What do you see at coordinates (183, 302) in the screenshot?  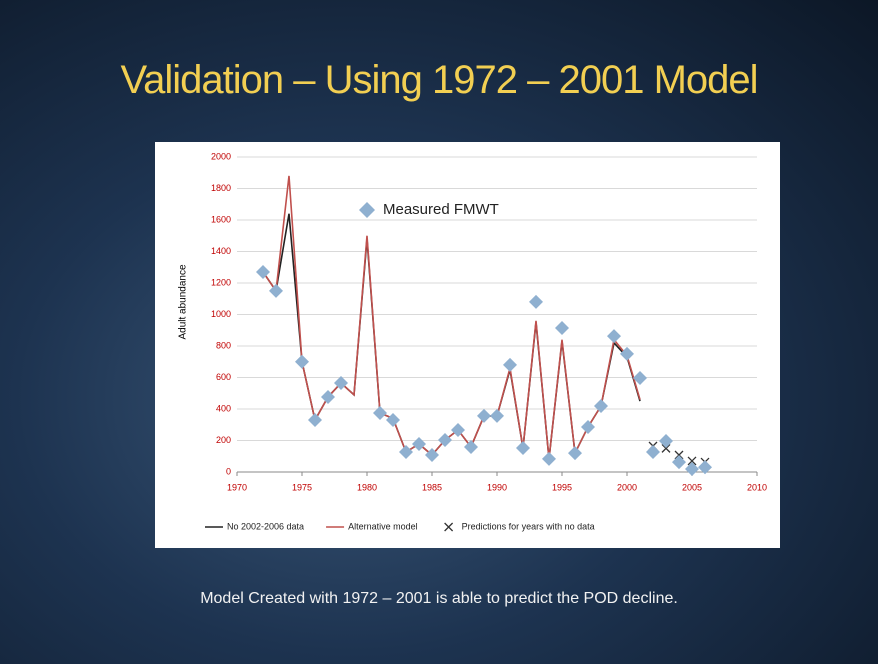 I see `y-axis-label: Adult abundance` at bounding box center [183, 302].